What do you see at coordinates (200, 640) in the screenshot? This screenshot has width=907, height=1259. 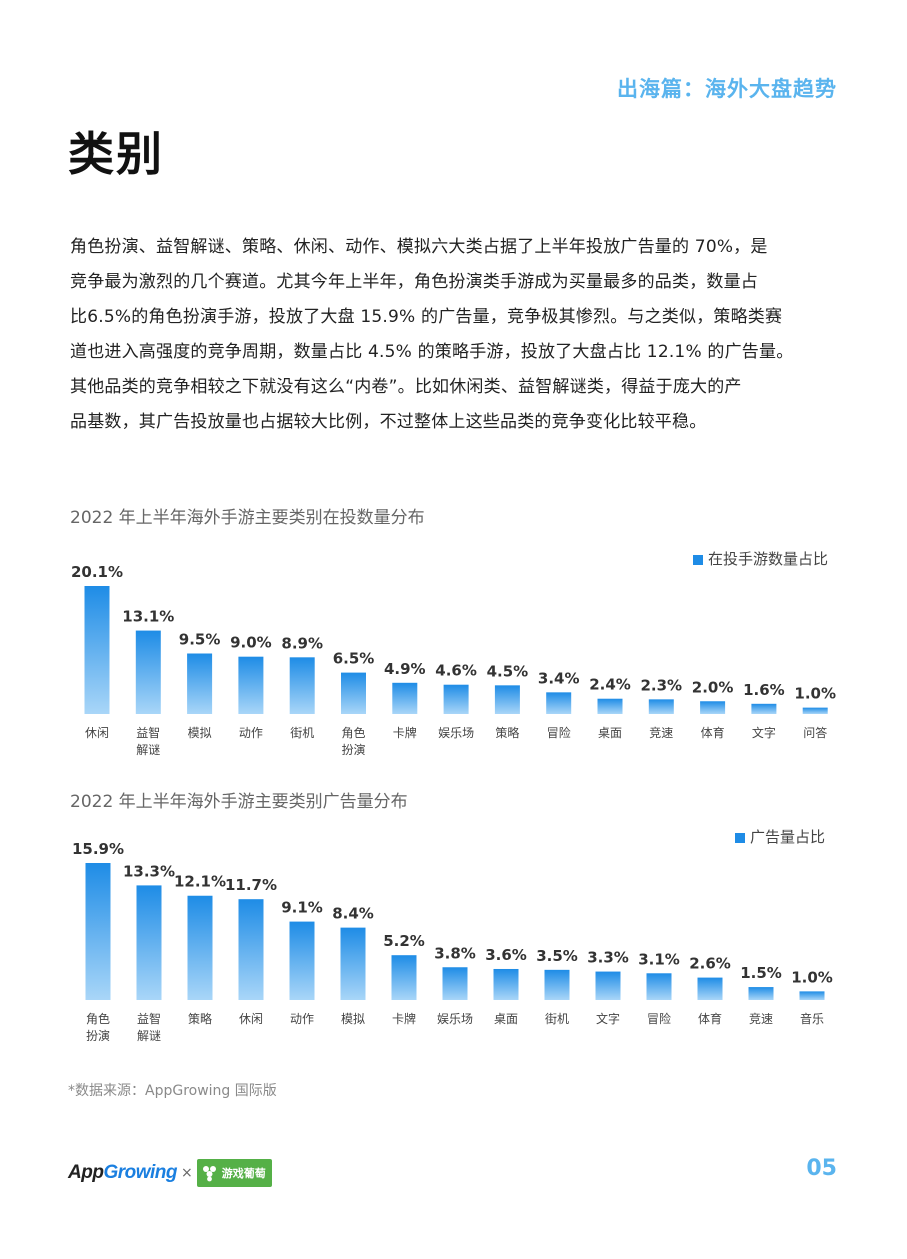 I see `bar-value-label: 9.5%` at bounding box center [200, 640].